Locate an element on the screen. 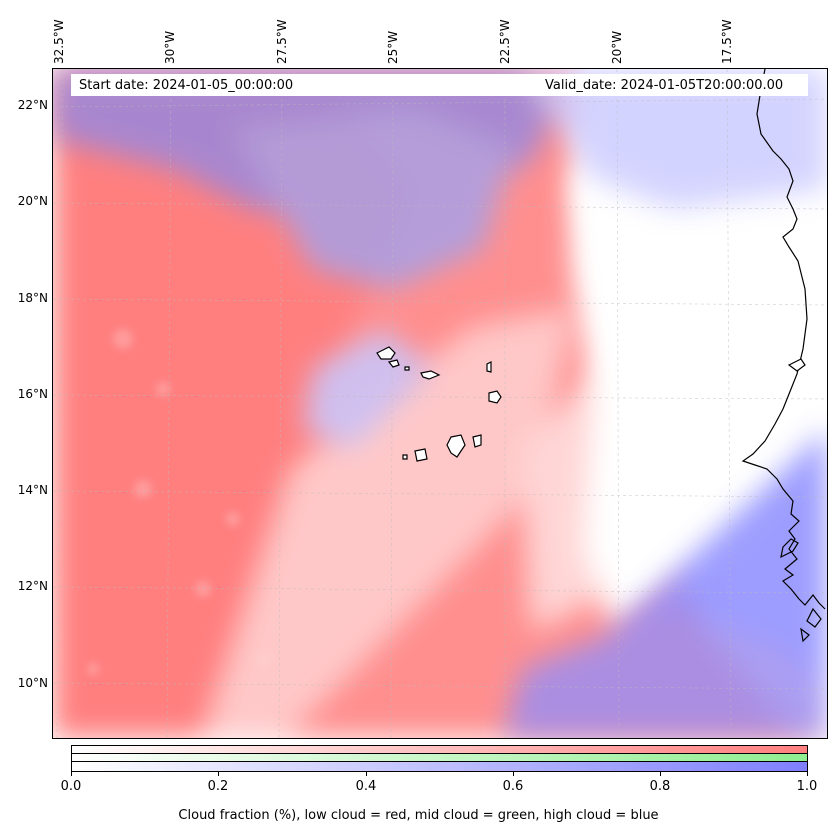 Image resolution: width=837 pixels, height=836 pixels. lon-label-22-5w: 22.5°W is located at coordinates (505, 41).